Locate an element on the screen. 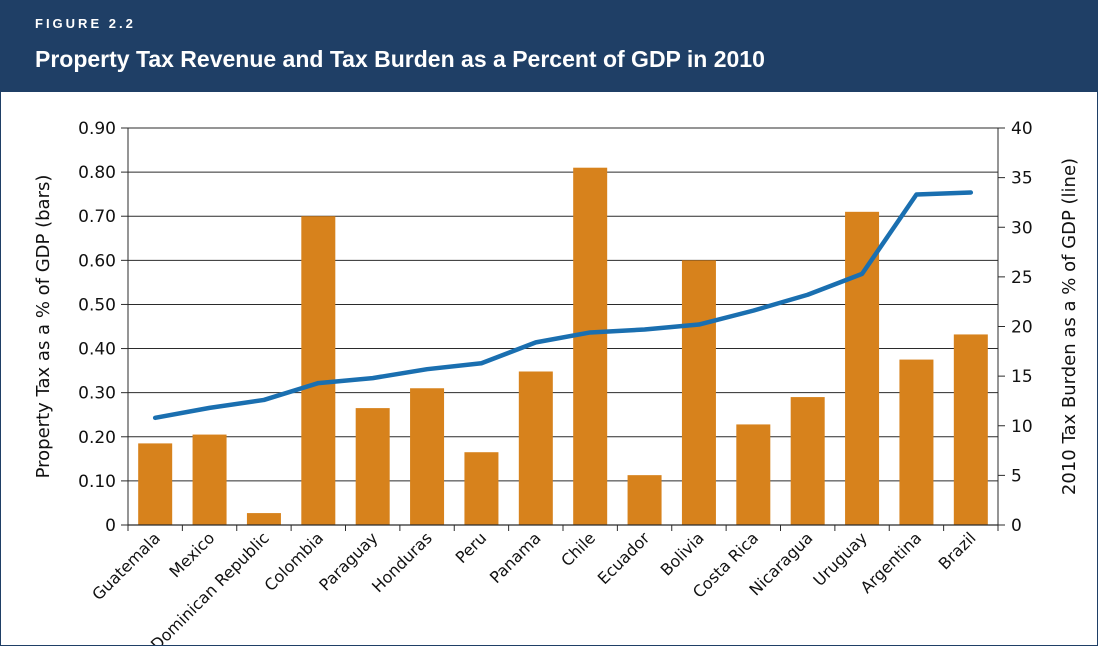 This screenshot has width=1098, height=646. y2-tick-label: 30 is located at coordinates (1022, 228).